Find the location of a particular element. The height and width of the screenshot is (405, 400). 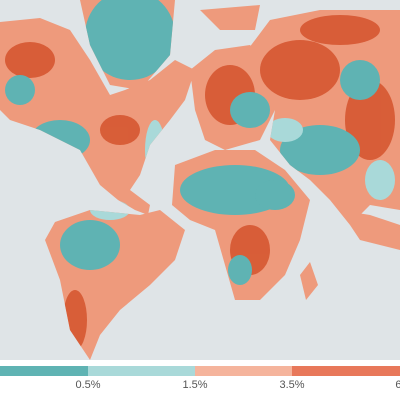

legend-label: 6. is located at coordinates (397, 385).